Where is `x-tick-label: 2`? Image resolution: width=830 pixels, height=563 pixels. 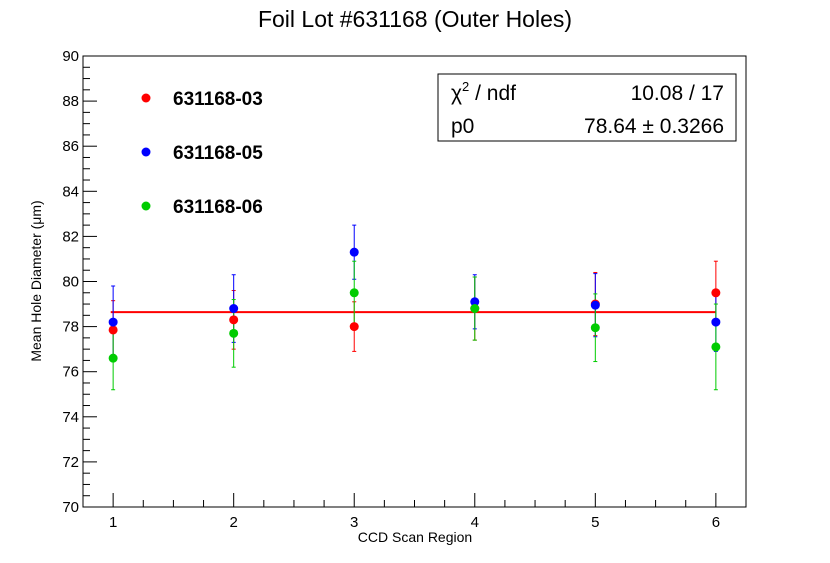 x-tick-label: 2 is located at coordinates (234, 522).